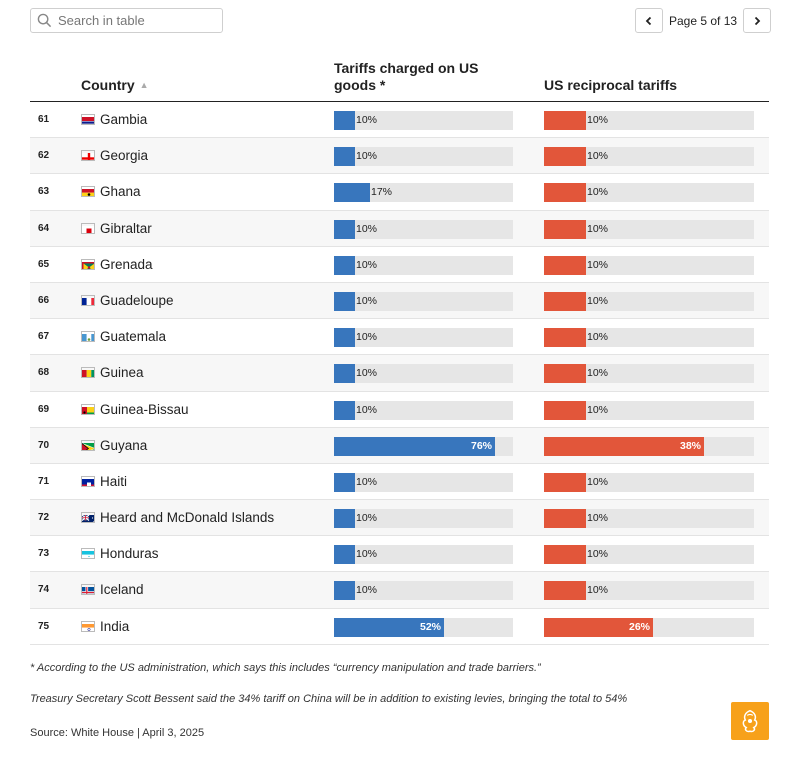  Describe the element at coordinates (44, 590) in the screenshot. I see `row-rank: 74` at that location.